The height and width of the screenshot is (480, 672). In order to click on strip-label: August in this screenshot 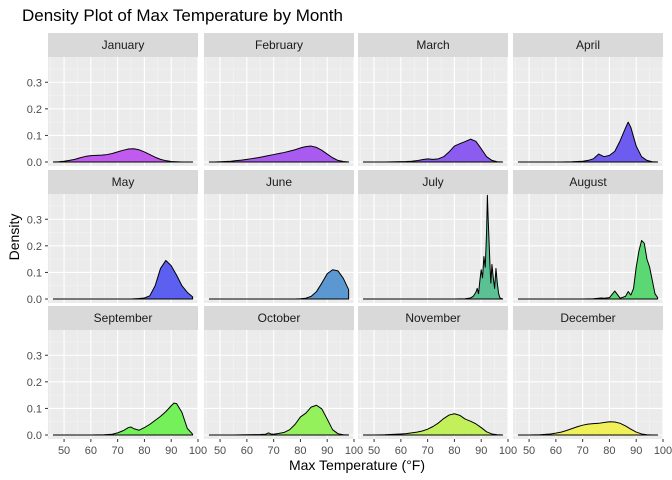, I will do `click(588, 182)`.